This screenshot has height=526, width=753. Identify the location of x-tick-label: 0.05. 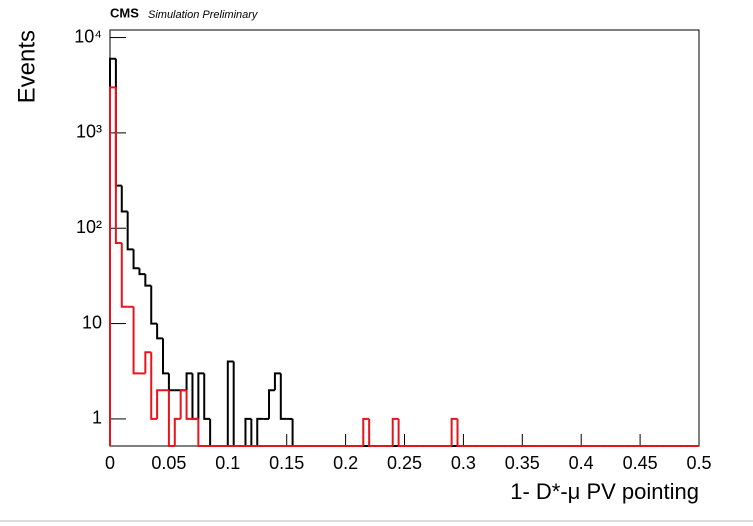
(168, 463).